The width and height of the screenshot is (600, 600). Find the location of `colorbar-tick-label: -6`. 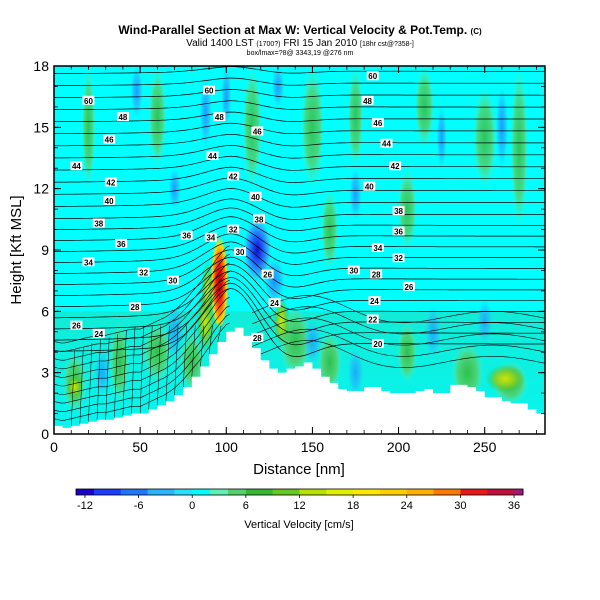

colorbar-tick-label: -6 is located at coordinates (139, 506).